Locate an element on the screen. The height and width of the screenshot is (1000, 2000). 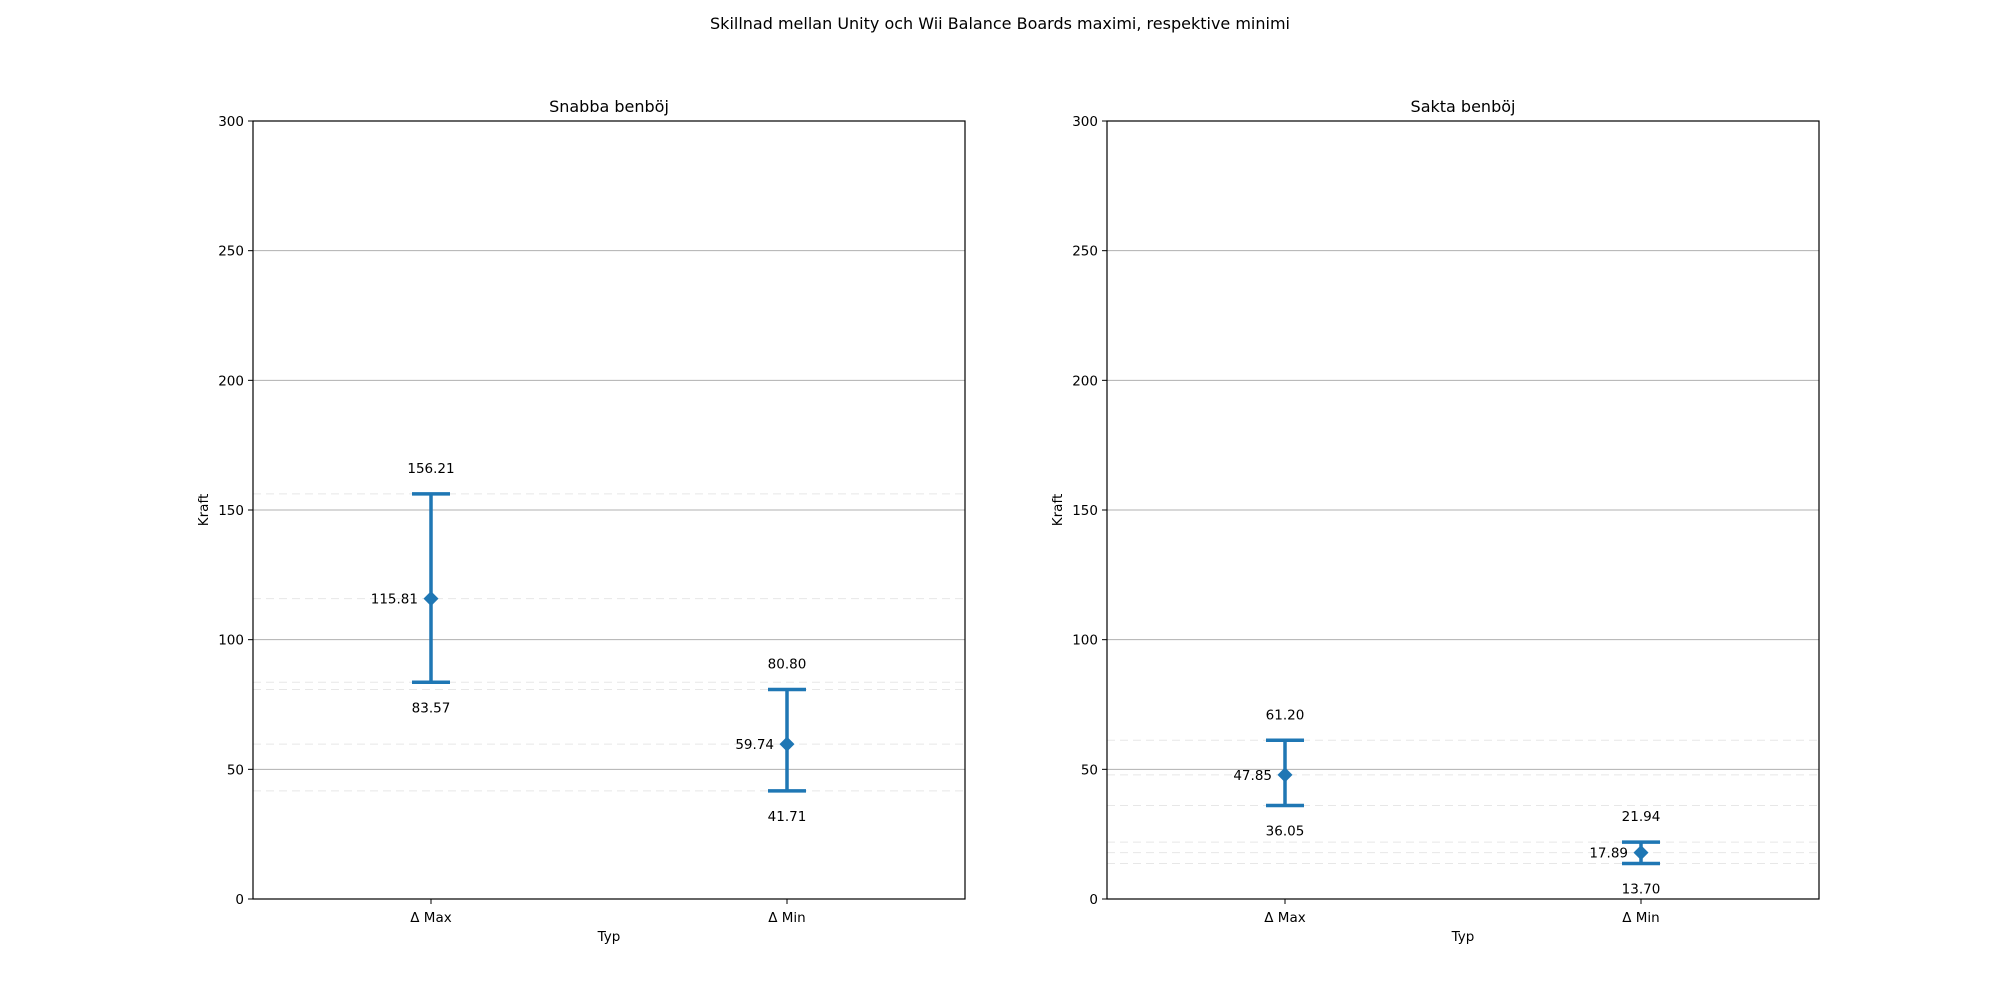
mean-value-label: 115.81 is located at coordinates (394, 600).